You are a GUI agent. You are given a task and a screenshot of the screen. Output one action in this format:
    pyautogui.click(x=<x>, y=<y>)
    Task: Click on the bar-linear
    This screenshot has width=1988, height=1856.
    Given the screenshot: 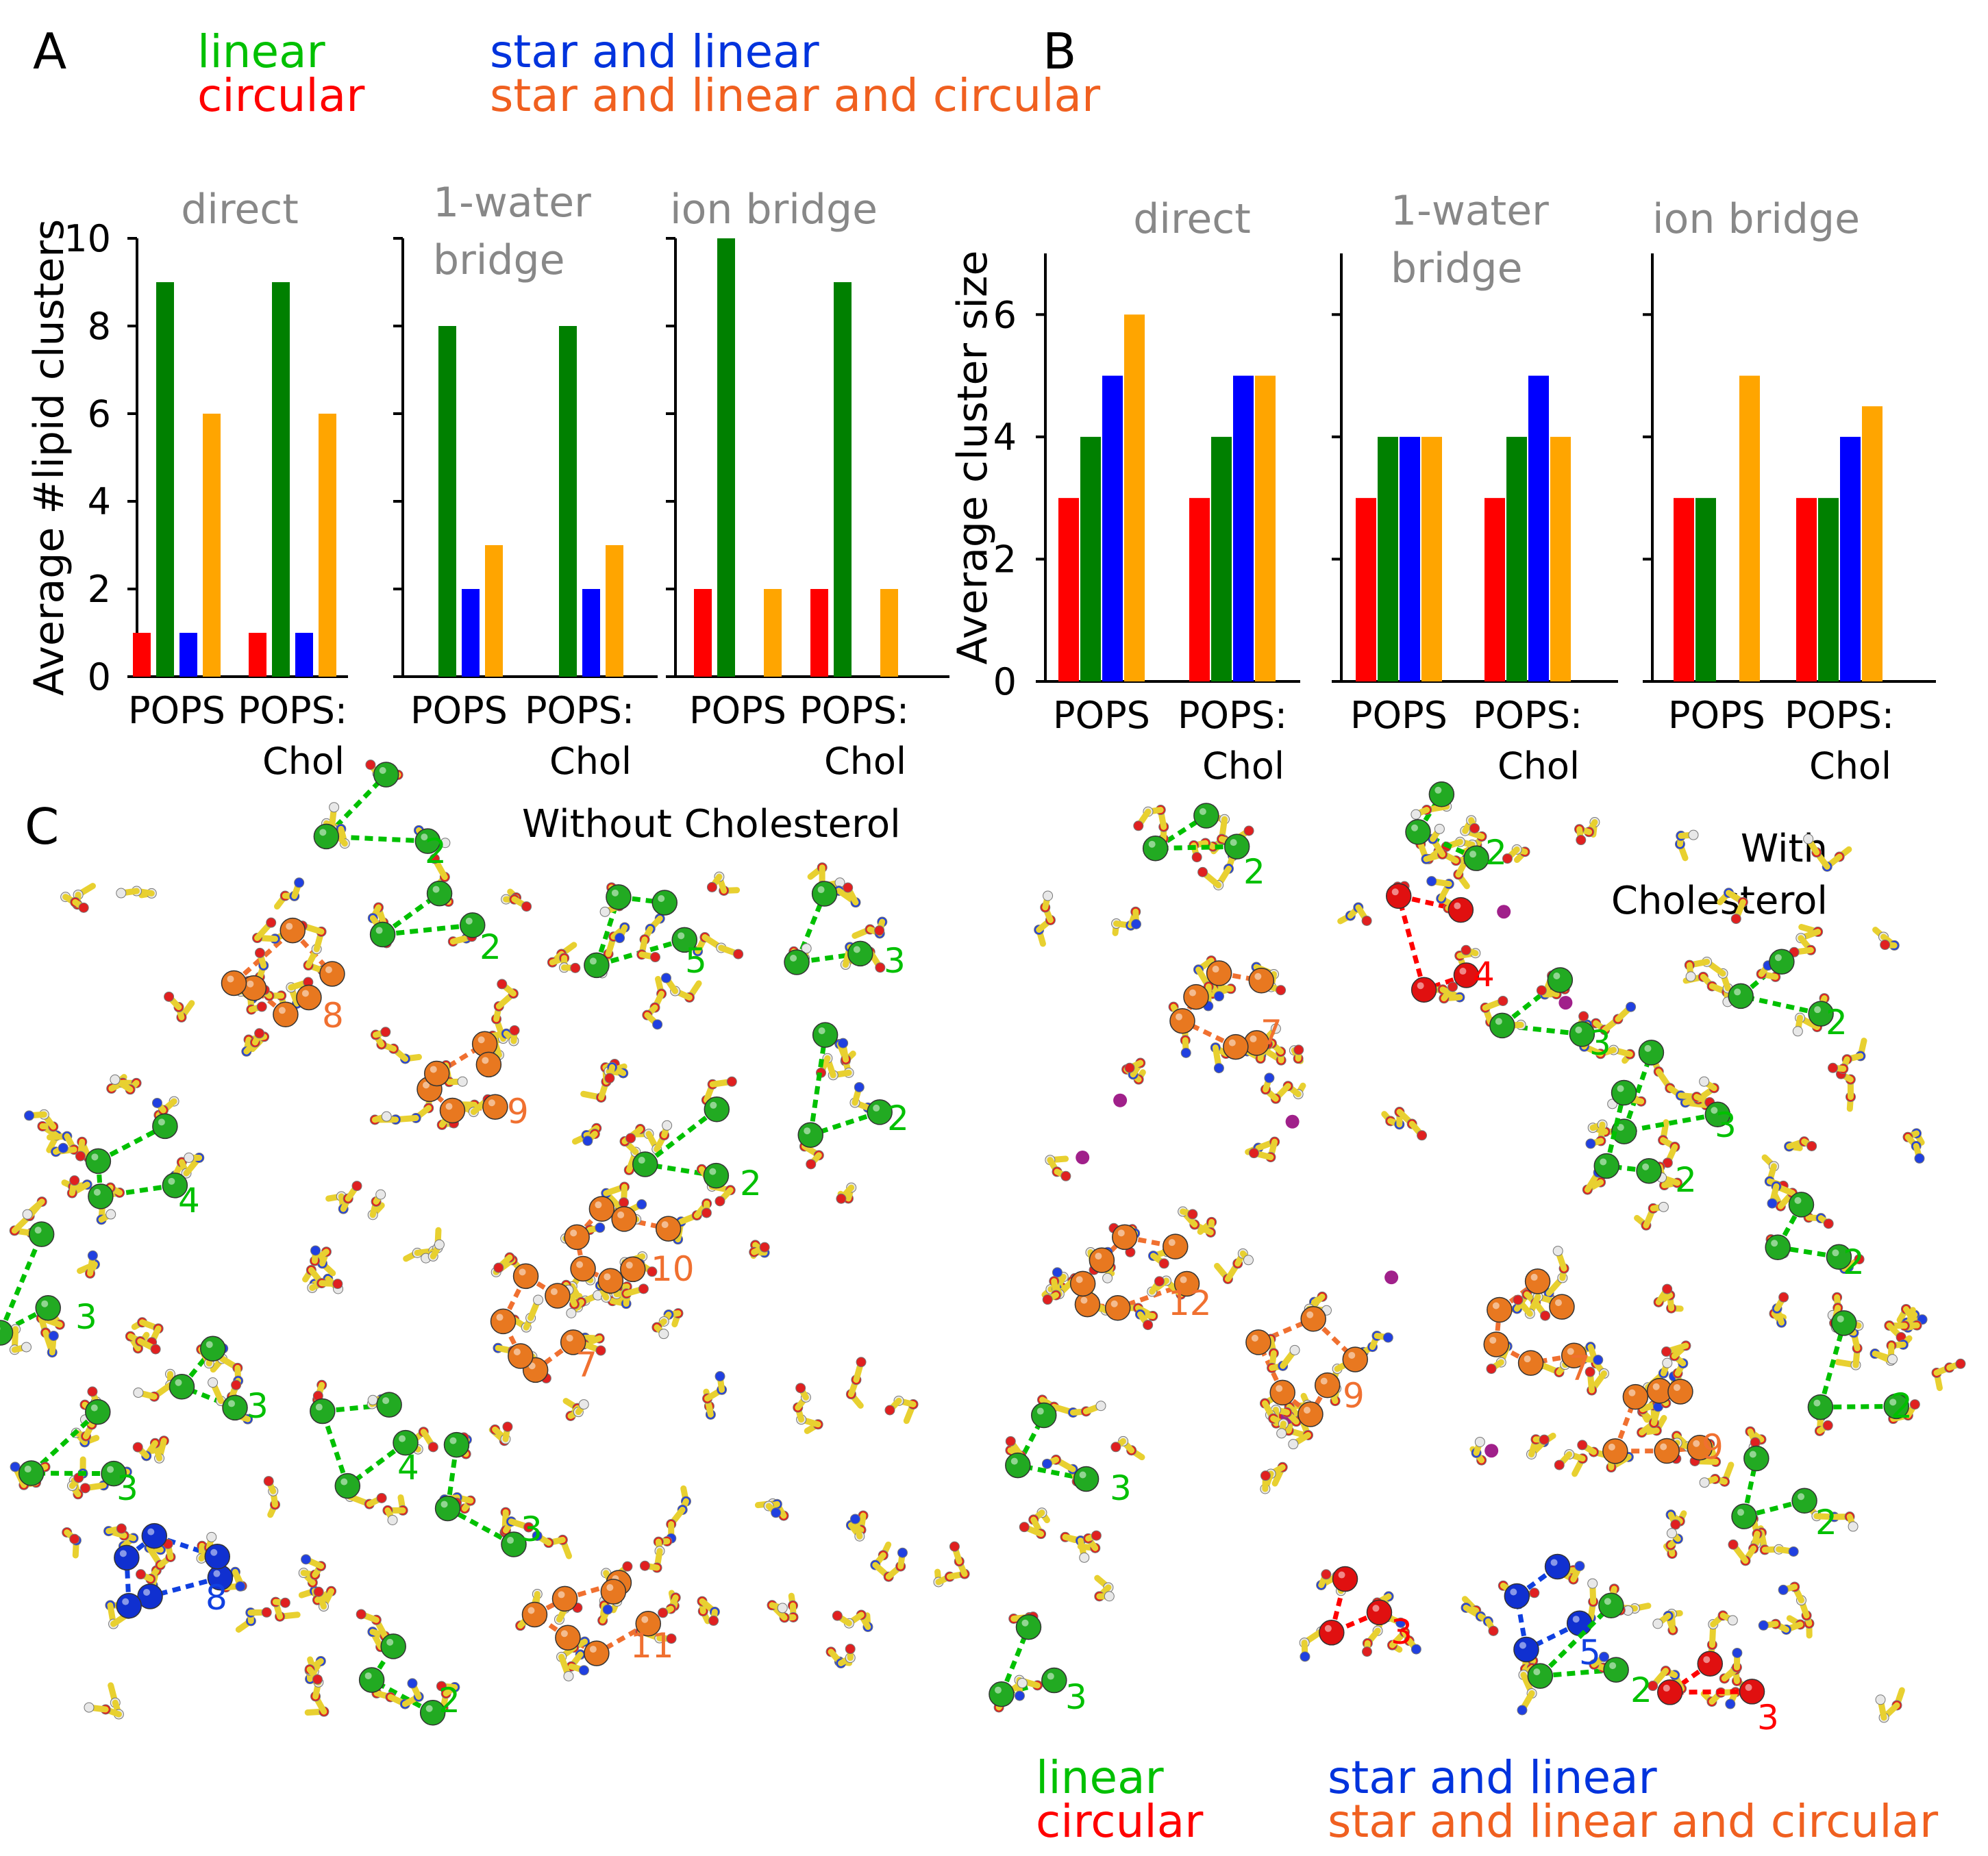 What is the action you would take?
    pyautogui.click(x=281, y=480)
    